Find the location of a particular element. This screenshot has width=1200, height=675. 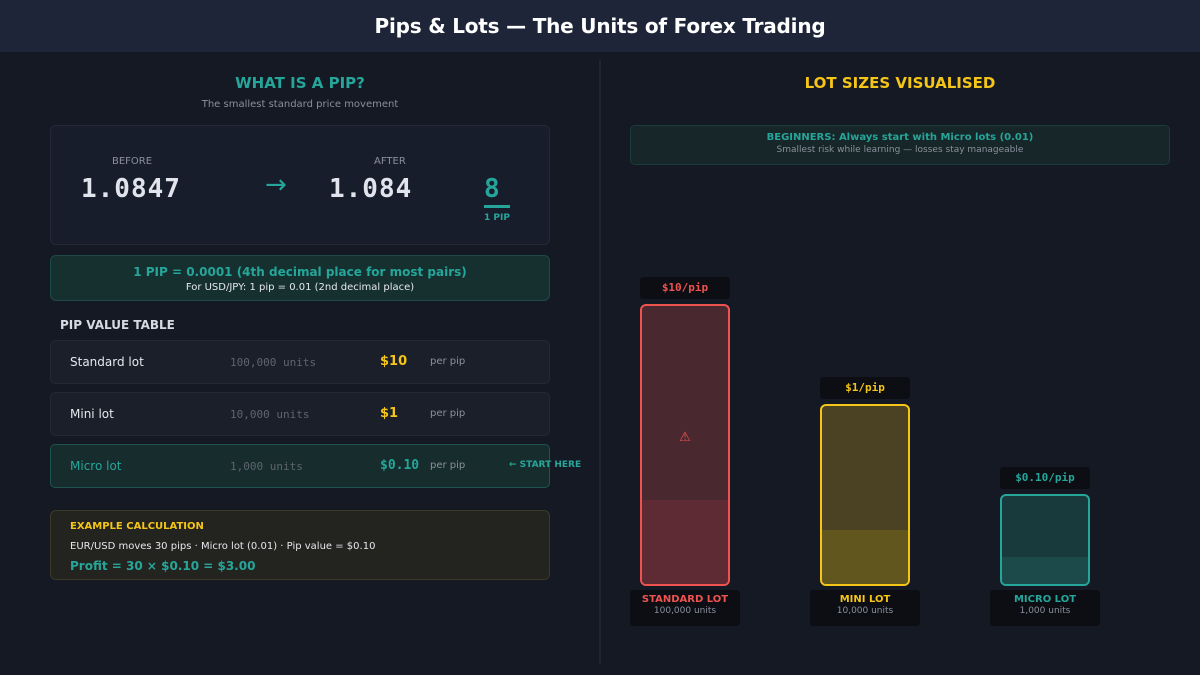

after-price: 1.084 is located at coordinates (371, 189).